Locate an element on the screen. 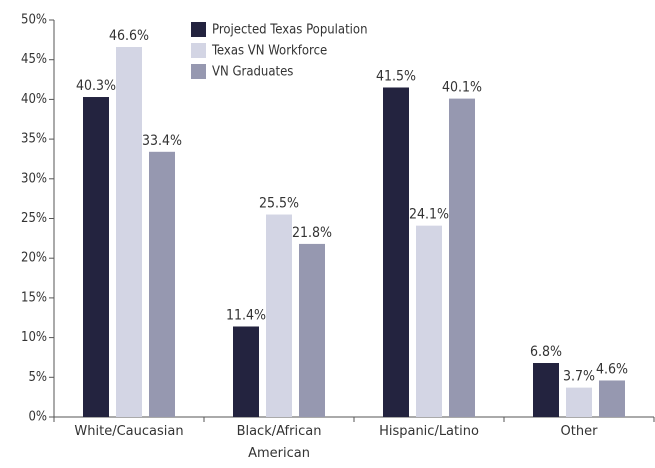  x-tick-label: Black/African American is located at coordinates (279, 442).